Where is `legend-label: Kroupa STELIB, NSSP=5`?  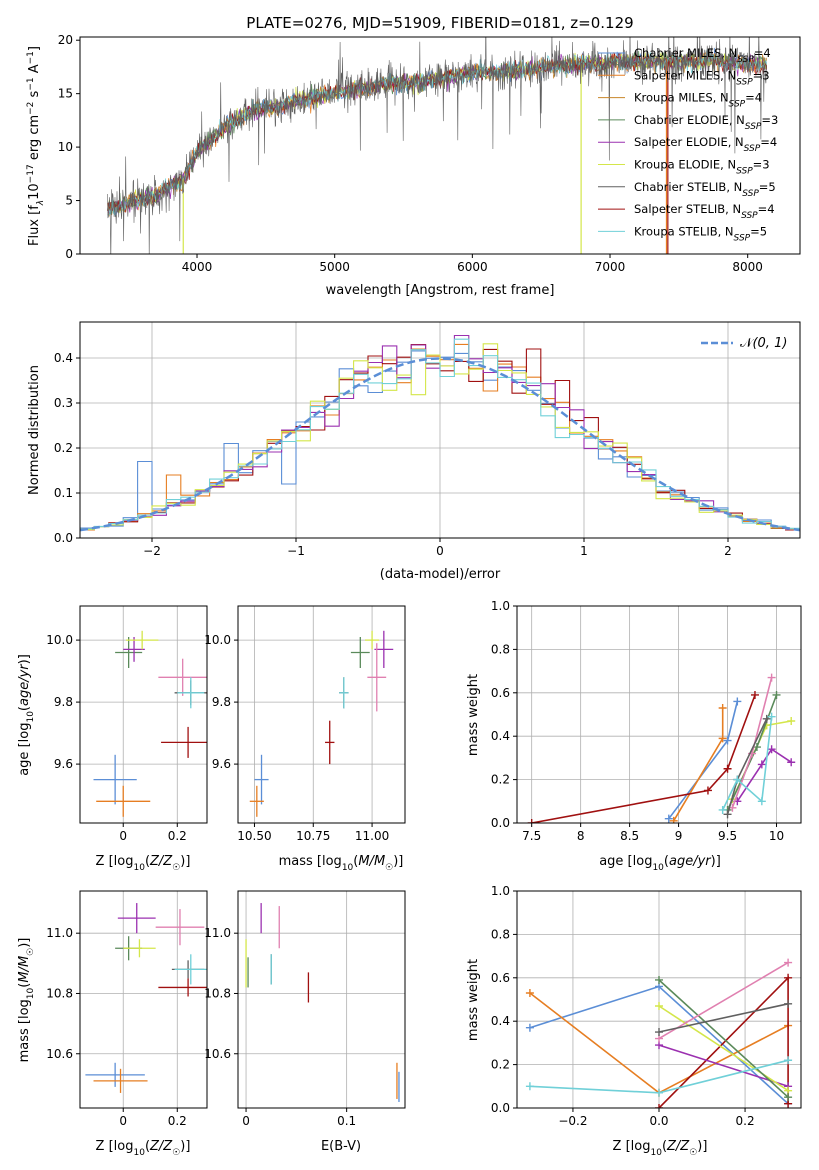 legend-label: Kroupa STELIB, NSSP=5 is located at coordinates (700, 233).